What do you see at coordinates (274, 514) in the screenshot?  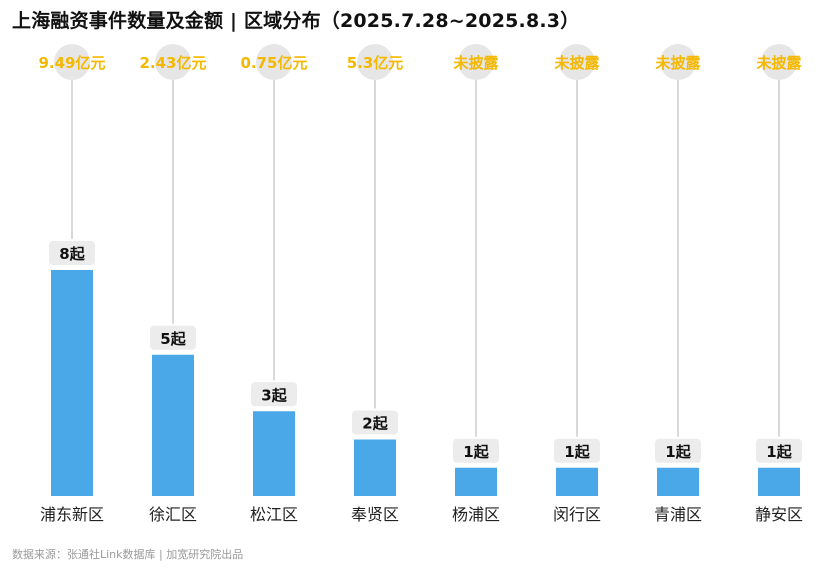 I see `category-label: 松江区` at bounding box center [274, 514].